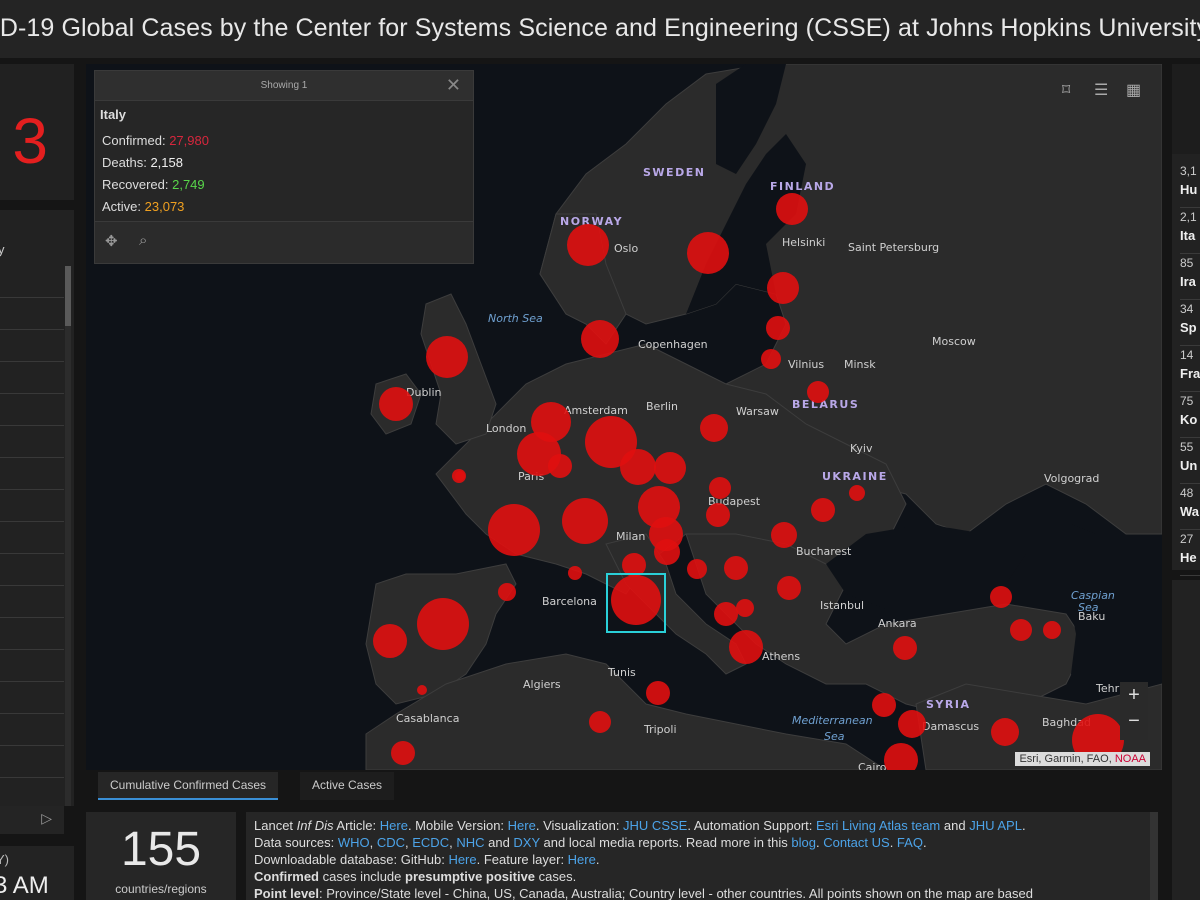 The image size is (1200, 900). Describe the element at coordinates (803, 842) in the screenshot. I see `blog-link: blog` at that location.